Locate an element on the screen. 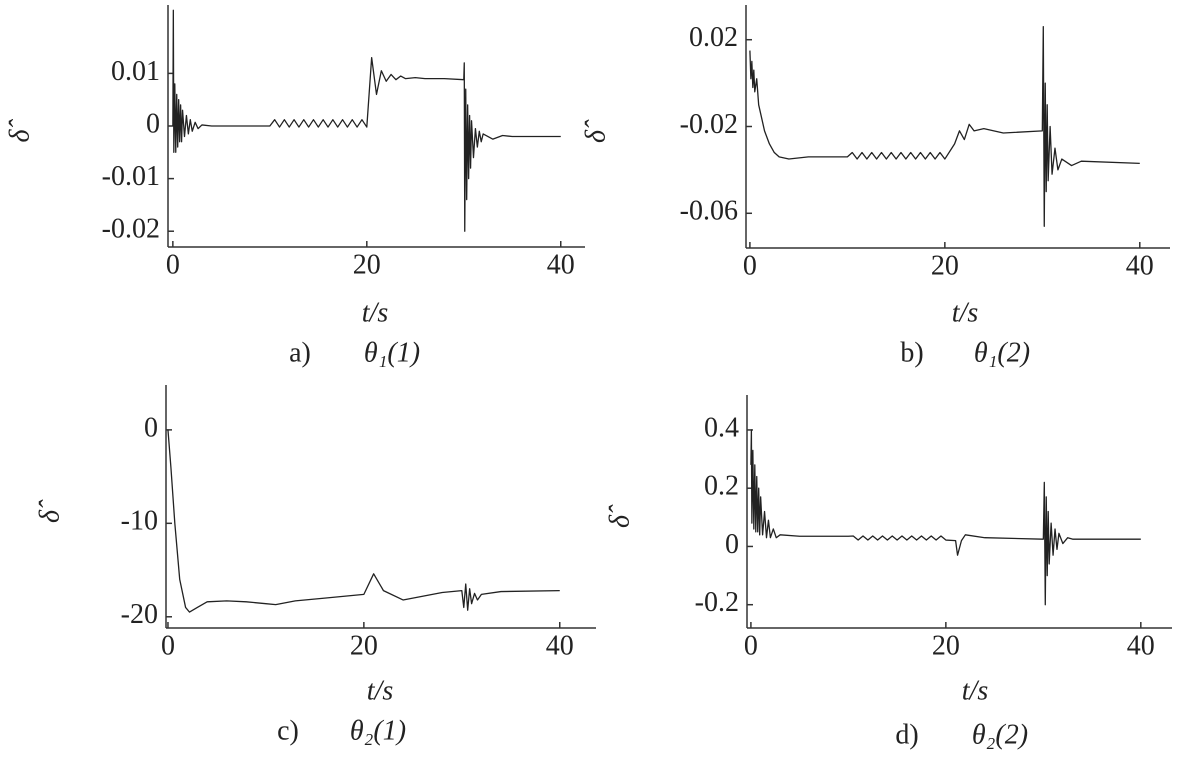 The width and height of the screenshot is (1200, 775). y-tick-label: -0.06 is located at coordinates (709, 211).